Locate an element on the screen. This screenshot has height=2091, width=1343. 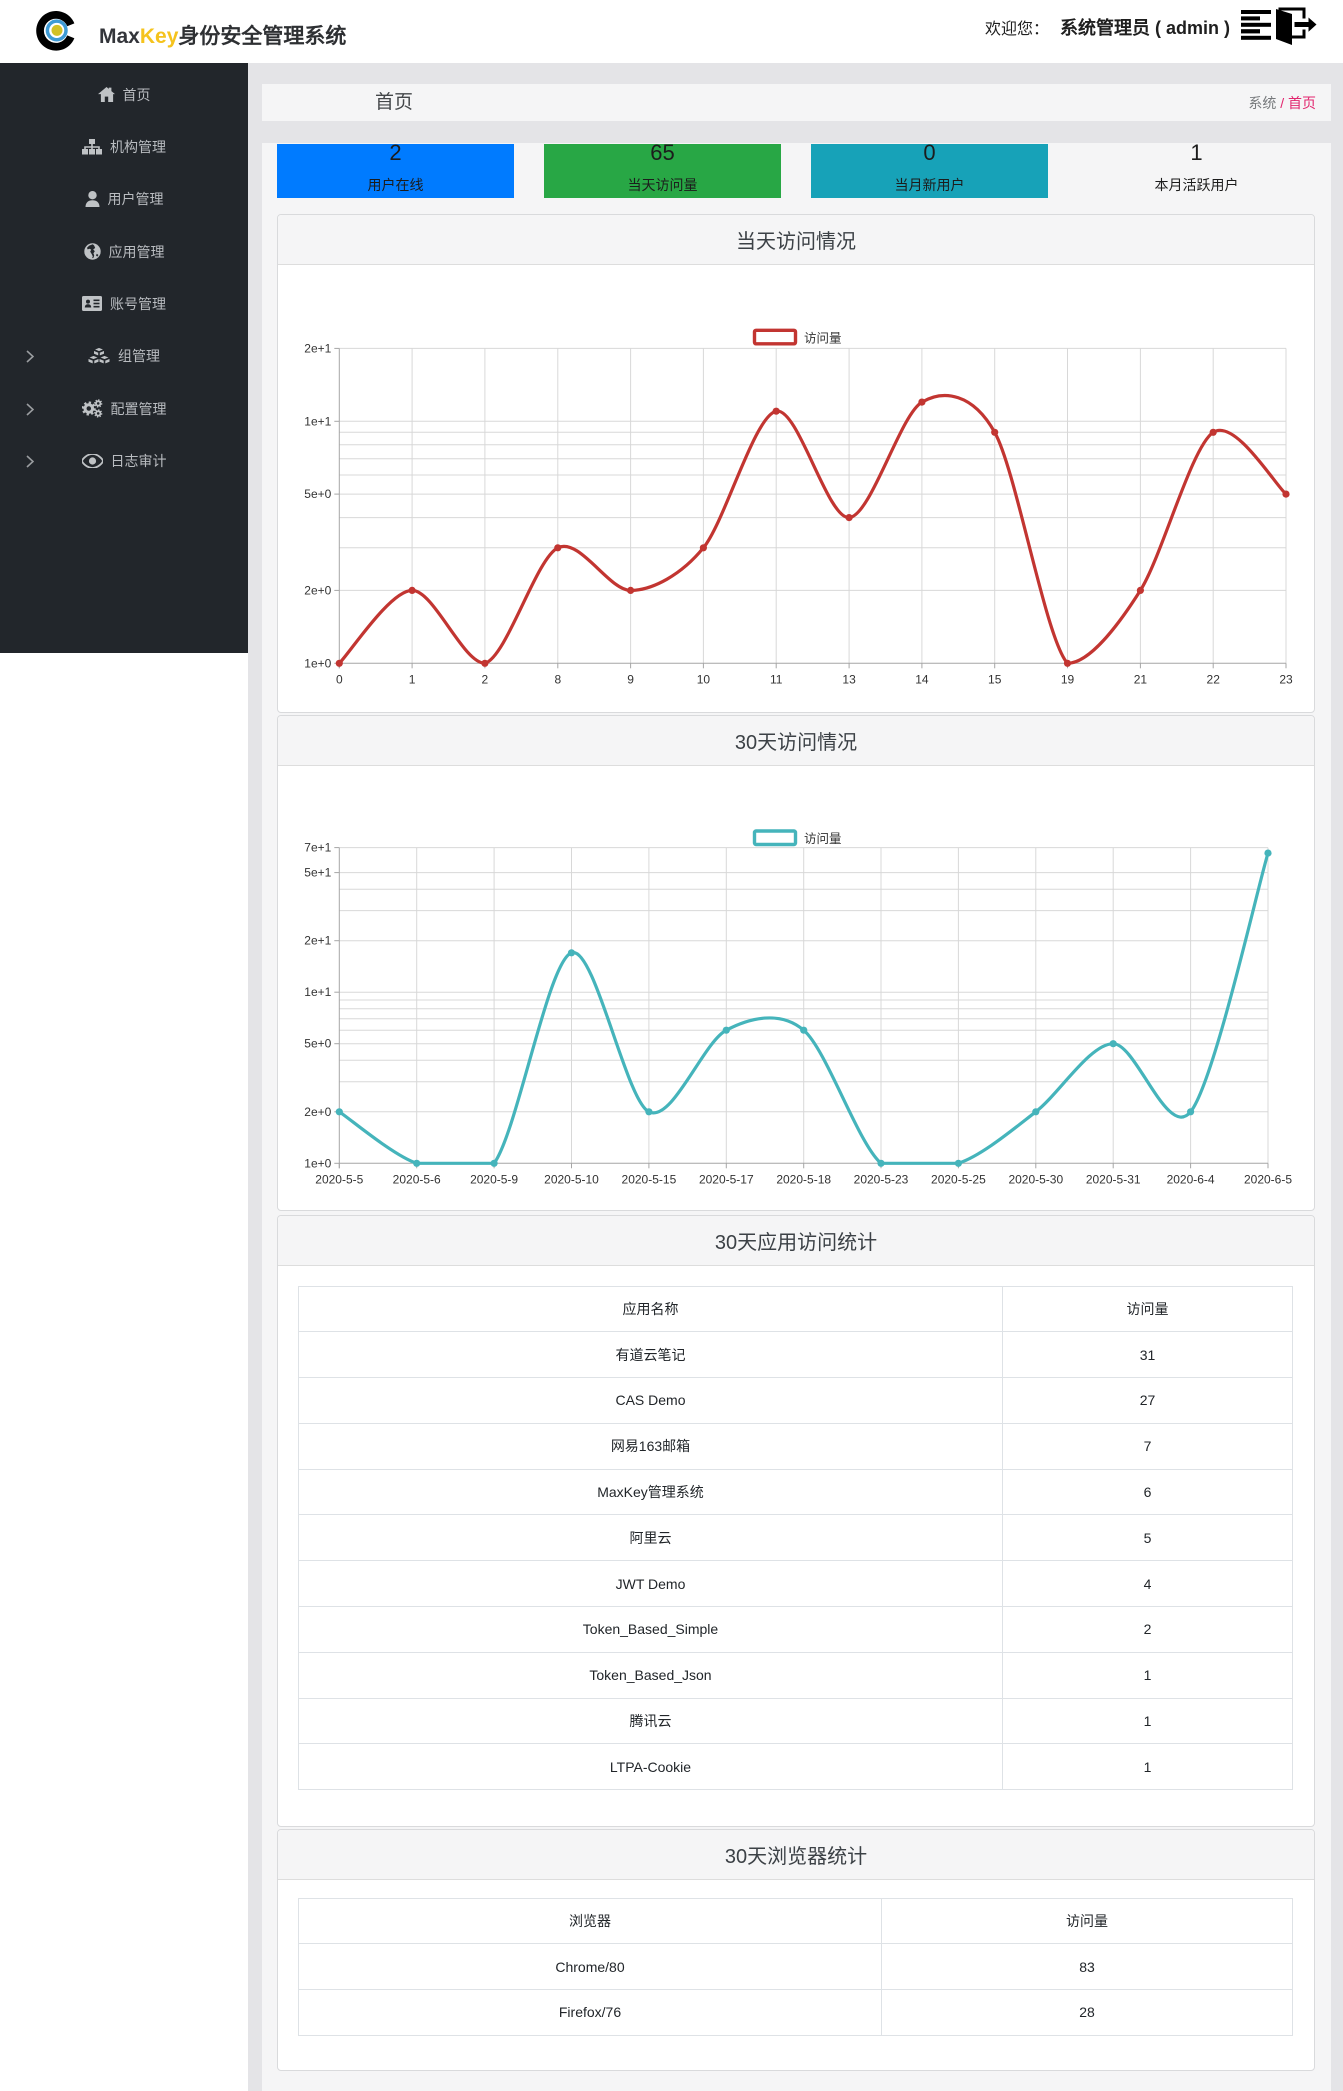
svg-text: 14 is located at coordinates (922, 680).